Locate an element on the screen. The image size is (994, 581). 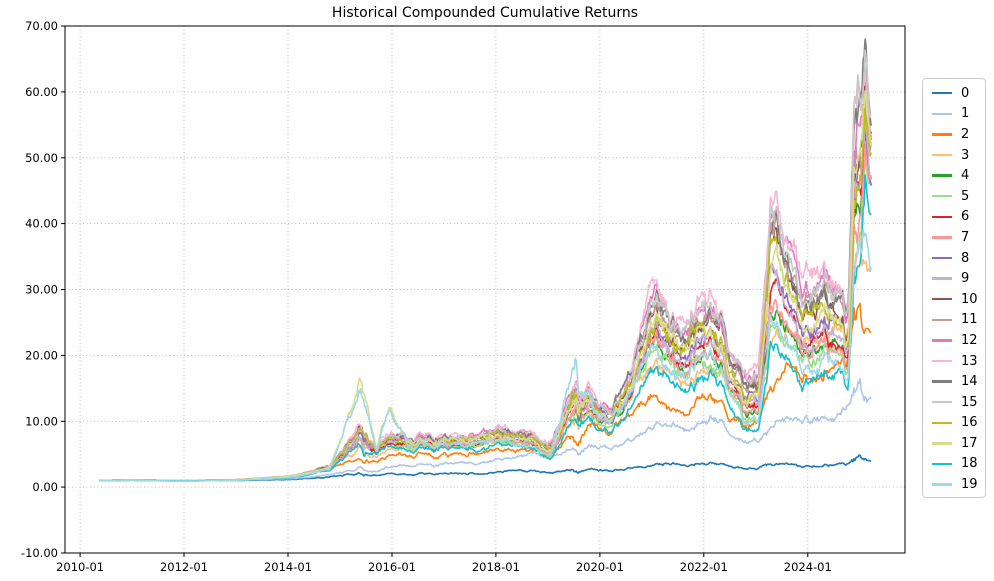
x-tick-label: 2014-01 is located at coordinates (288, 567).